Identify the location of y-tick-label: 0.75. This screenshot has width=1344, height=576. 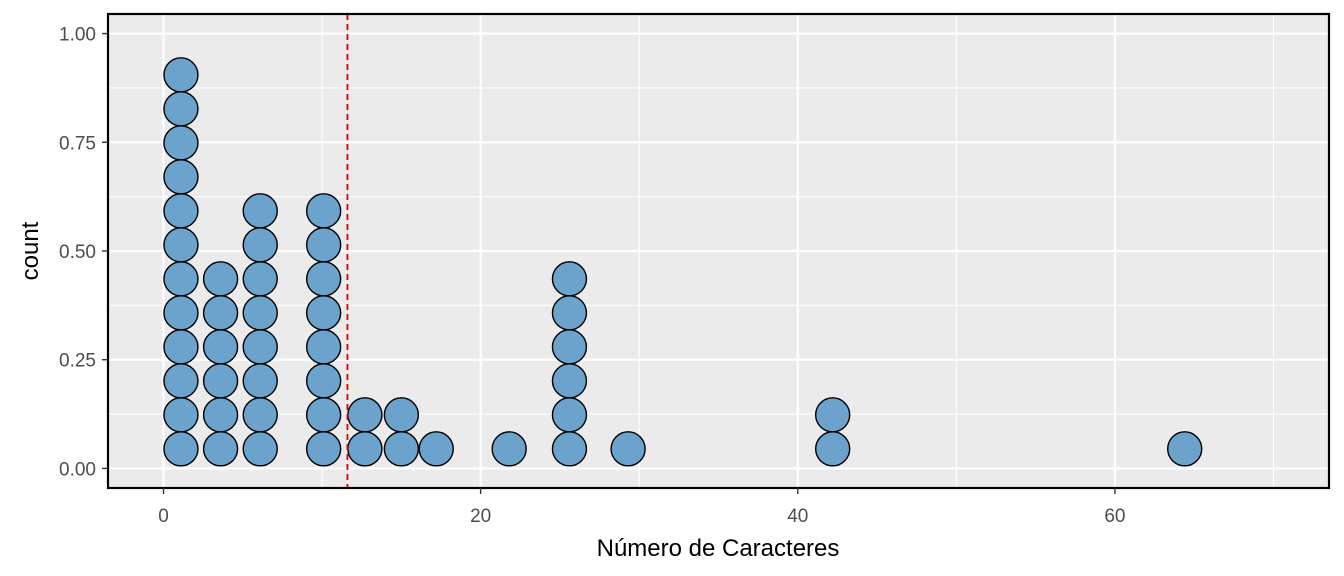
(77, 143).